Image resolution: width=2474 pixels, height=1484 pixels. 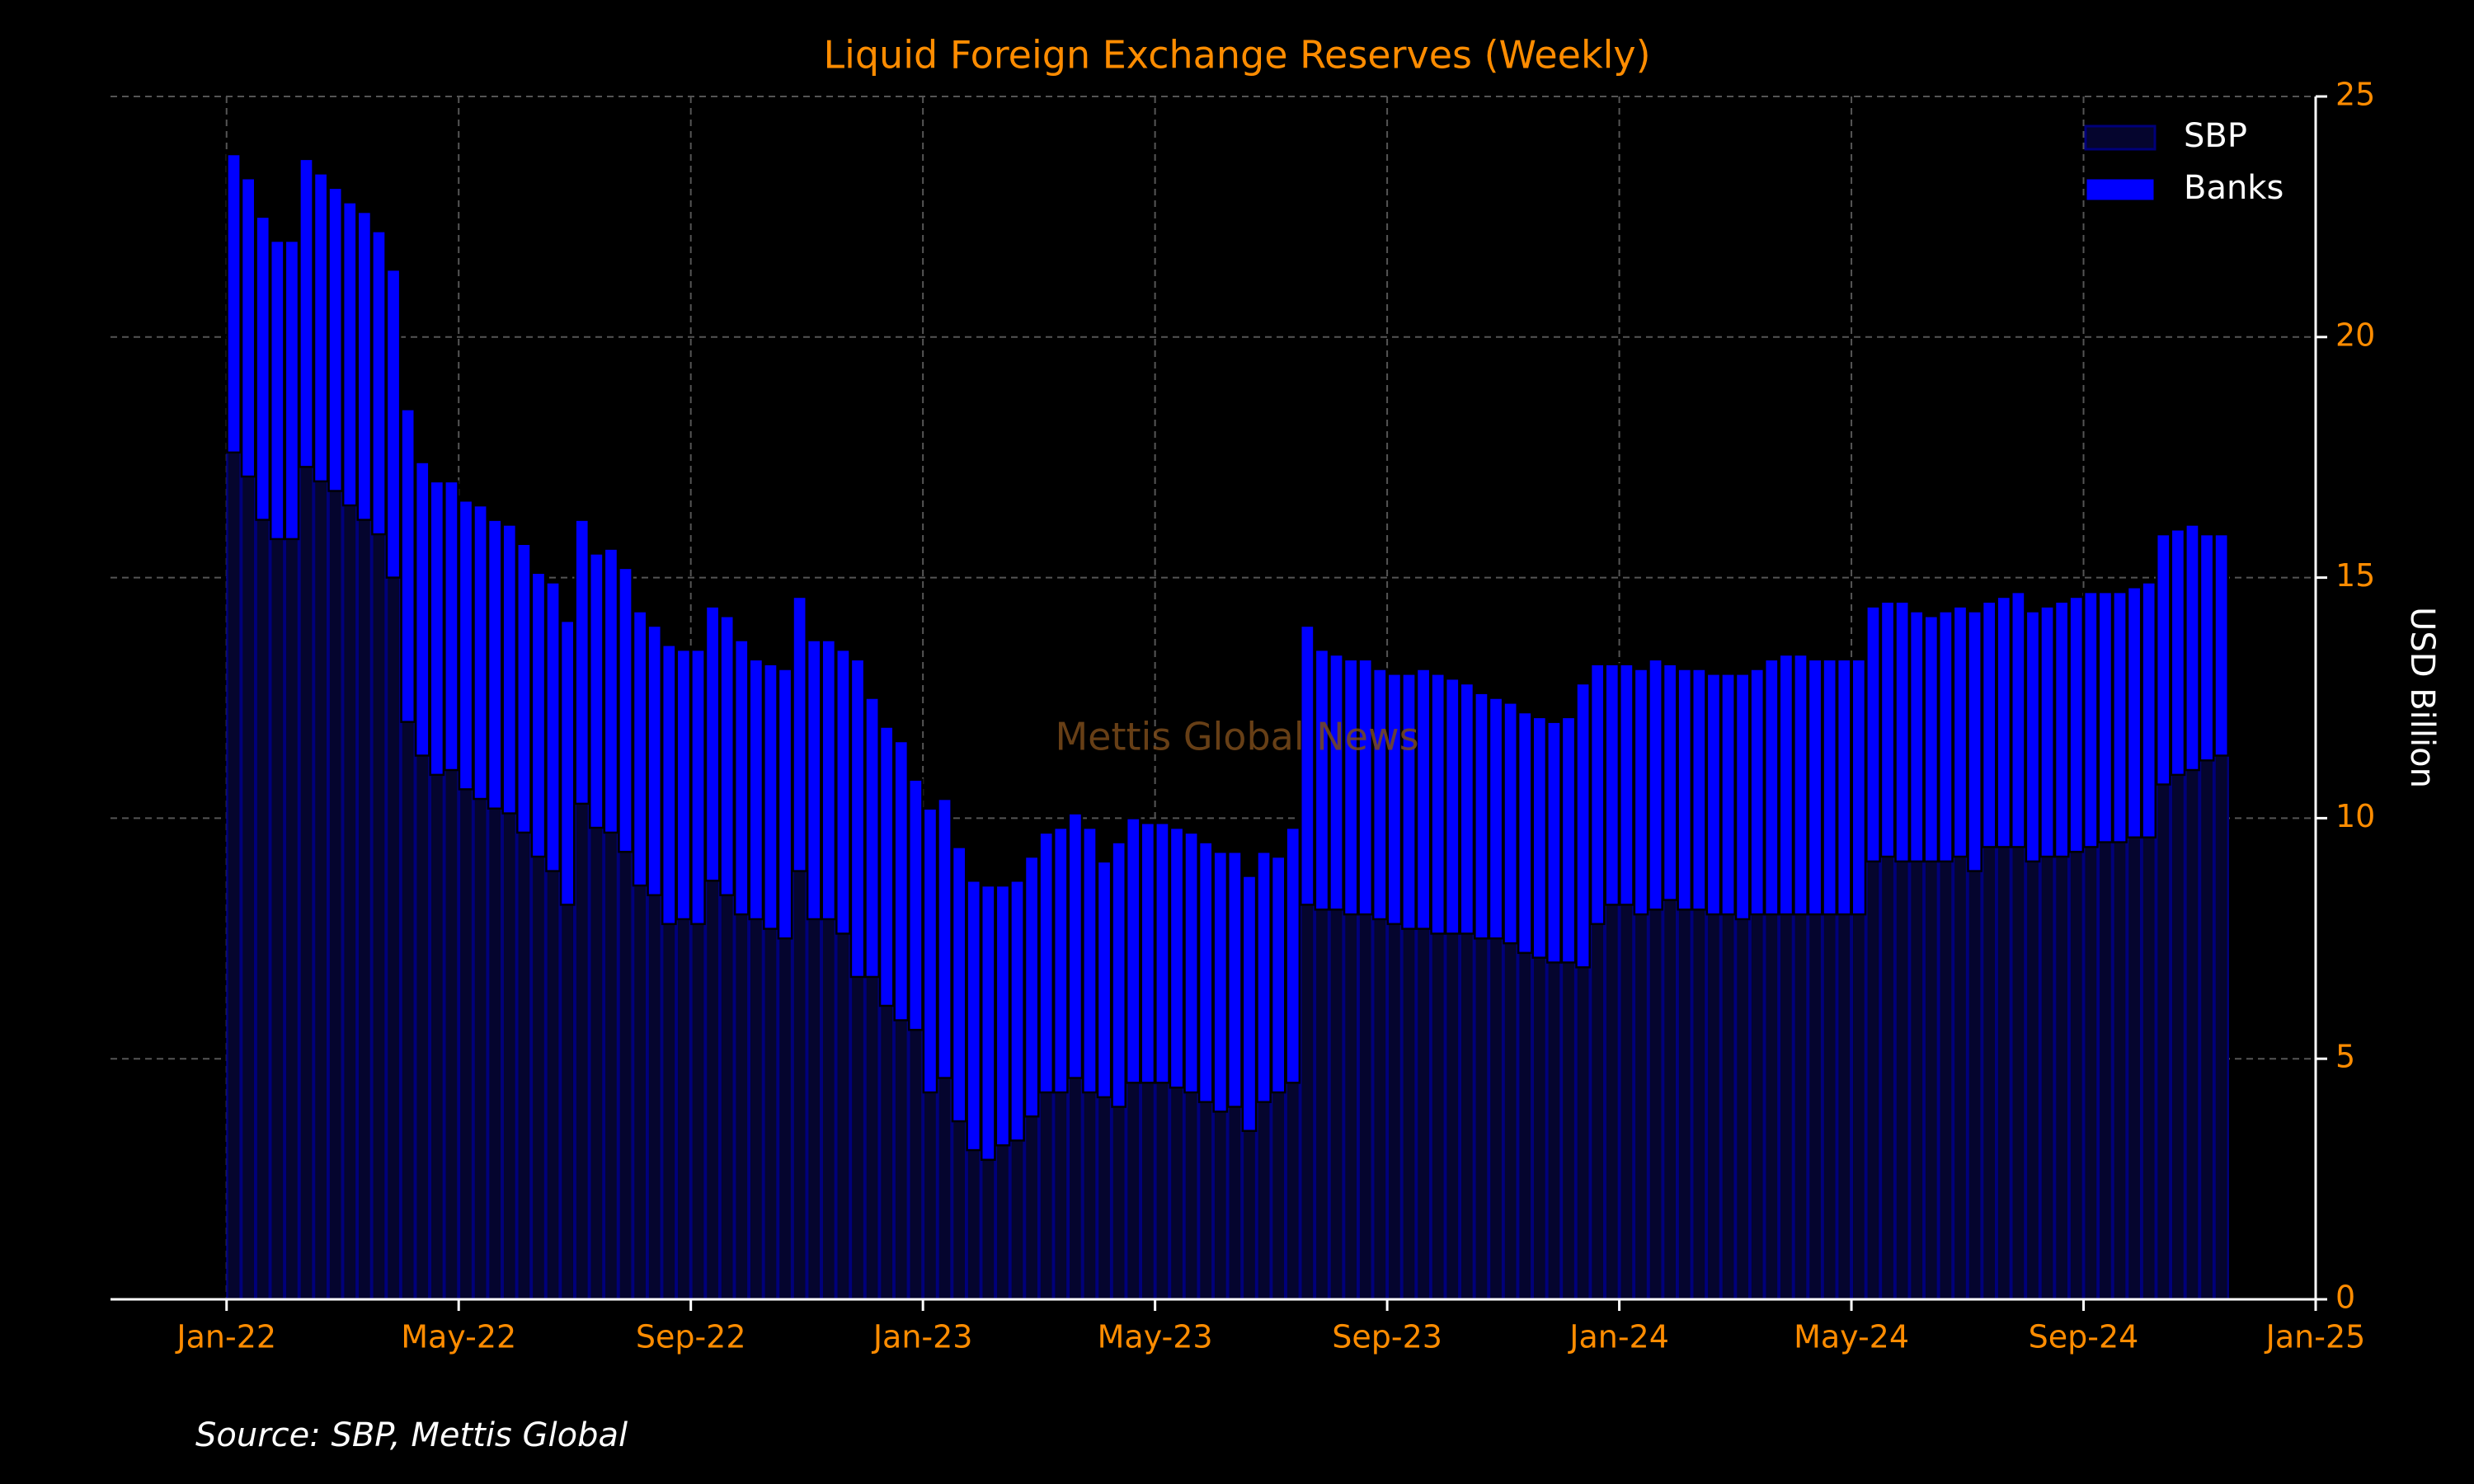 What do you see at coordinates (2355, 95) in the screenshot?
I see `y-tick-label: 25` at bounding box center [2355, 95].